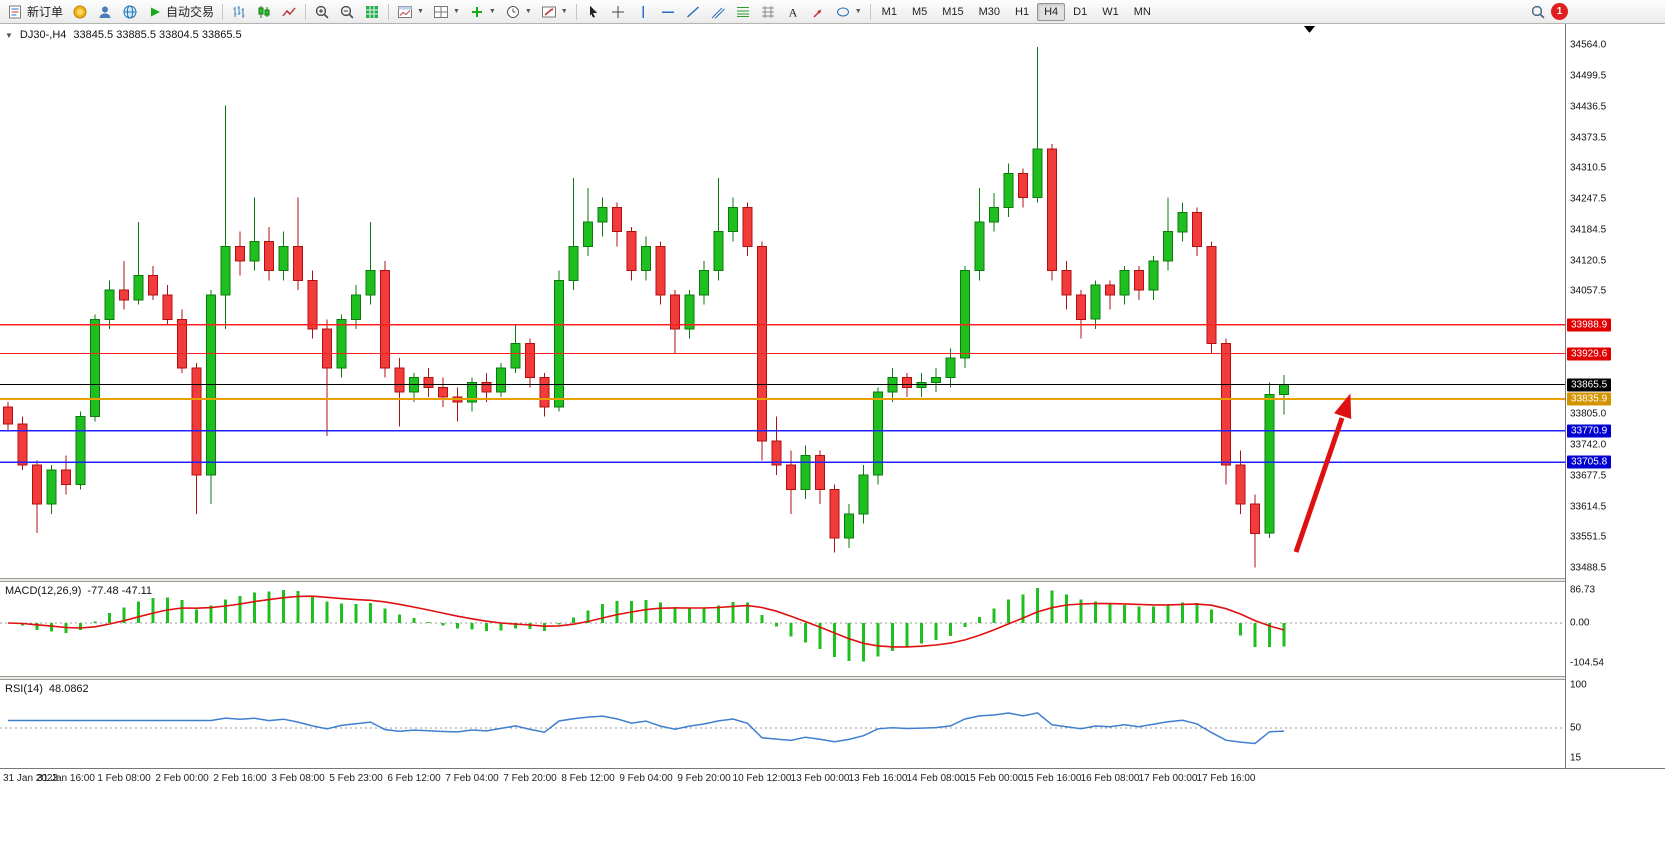 The height and width of the screenshot is (841, 1665). What do you see at coordinates (68, 689) in the screenshot?
I see `rsi-value: 48.0862` at bounding box center [68, 689].